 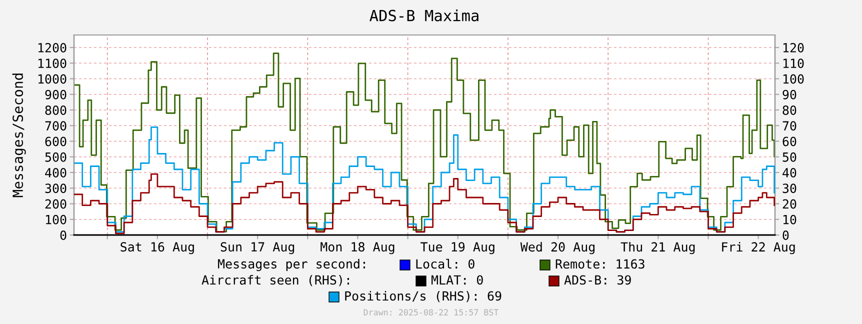 I want to click on text: Aircraft seen (RHS):, so click(x=276, y=280).